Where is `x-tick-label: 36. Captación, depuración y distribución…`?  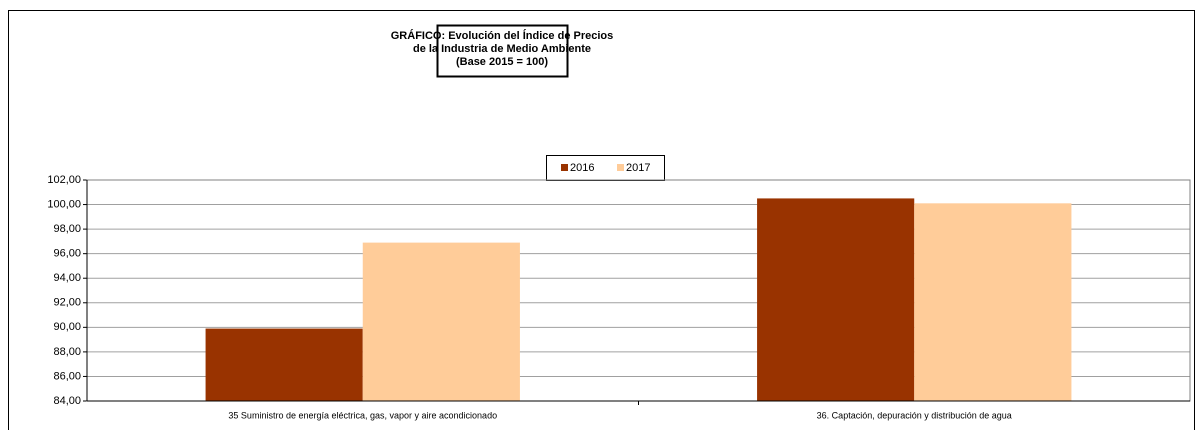
x-tick-label: 36. Captación, depuración y distribución… is located at coordinates (914, 415).